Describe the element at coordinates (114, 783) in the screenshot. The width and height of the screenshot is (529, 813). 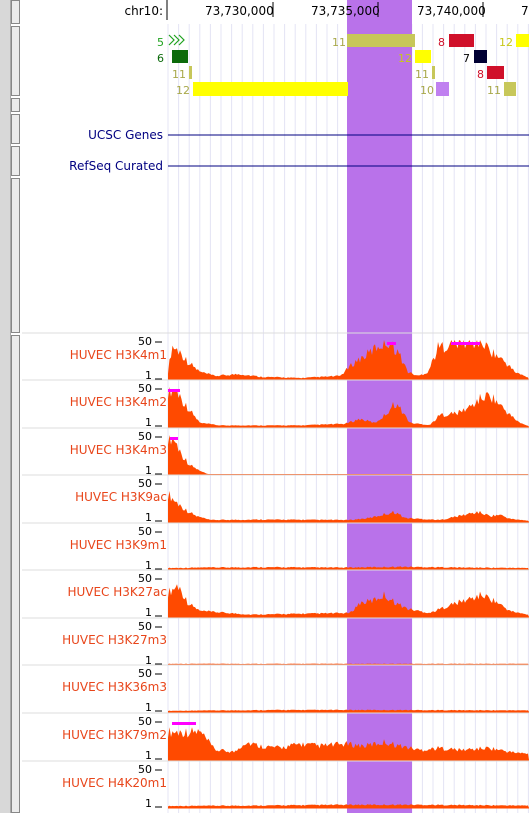
I see `track-label-huvec-h4k20m1: HUVEC H4K20m1` at that location.